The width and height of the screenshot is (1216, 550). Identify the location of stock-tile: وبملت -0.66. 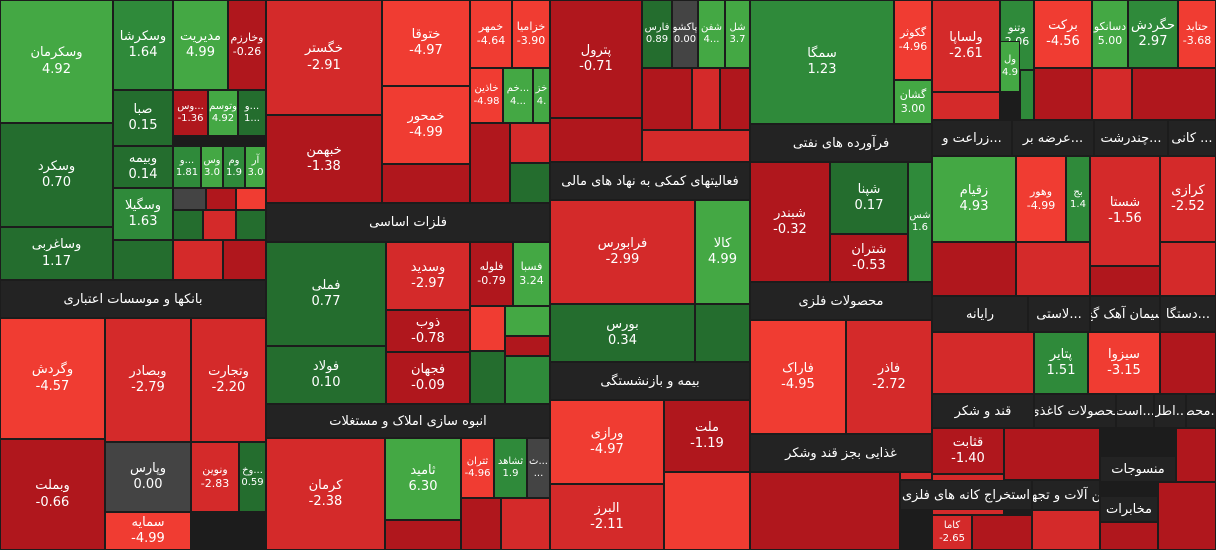
(52, 494).